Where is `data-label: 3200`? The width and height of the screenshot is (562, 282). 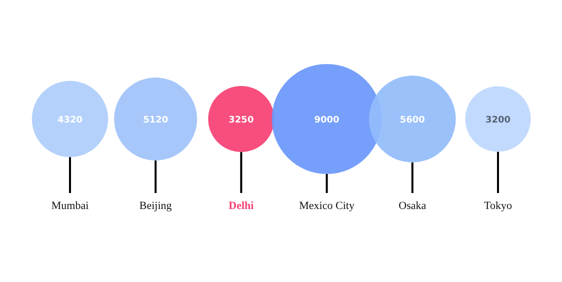
data-label: 3200 is located at coordinates (498, 121).